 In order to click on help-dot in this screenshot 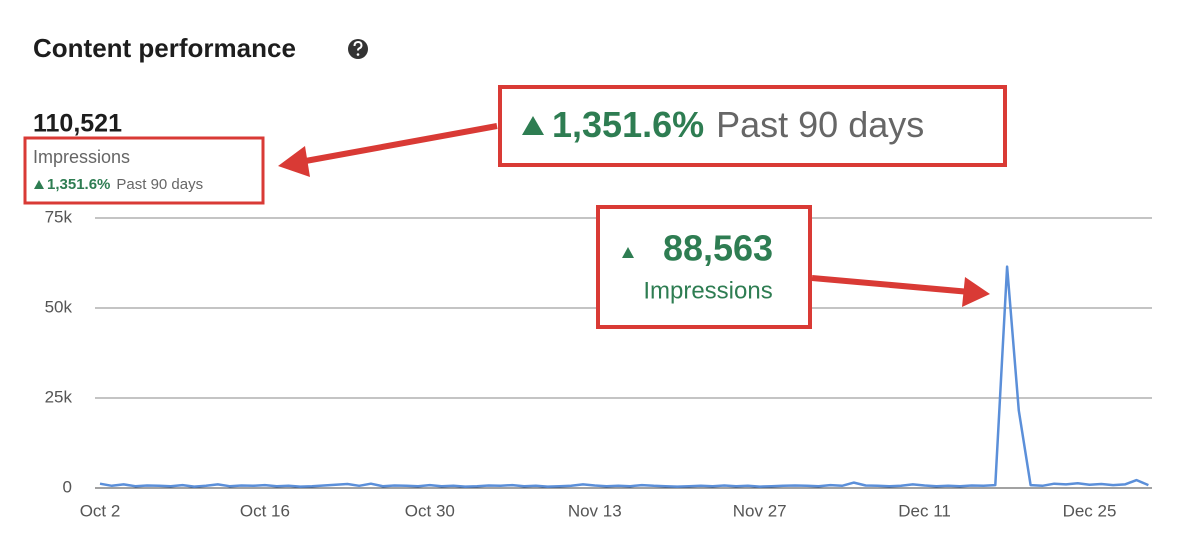, I will do `click(358, 54)`.